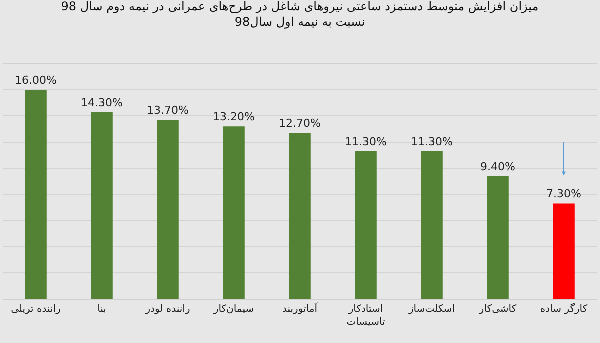 The image size is (600, 343). What do you see at coordinates (564, 309) in the screenshot?
I see `x-tick-label: کارگر ساده` at bounding box center [564, 309].